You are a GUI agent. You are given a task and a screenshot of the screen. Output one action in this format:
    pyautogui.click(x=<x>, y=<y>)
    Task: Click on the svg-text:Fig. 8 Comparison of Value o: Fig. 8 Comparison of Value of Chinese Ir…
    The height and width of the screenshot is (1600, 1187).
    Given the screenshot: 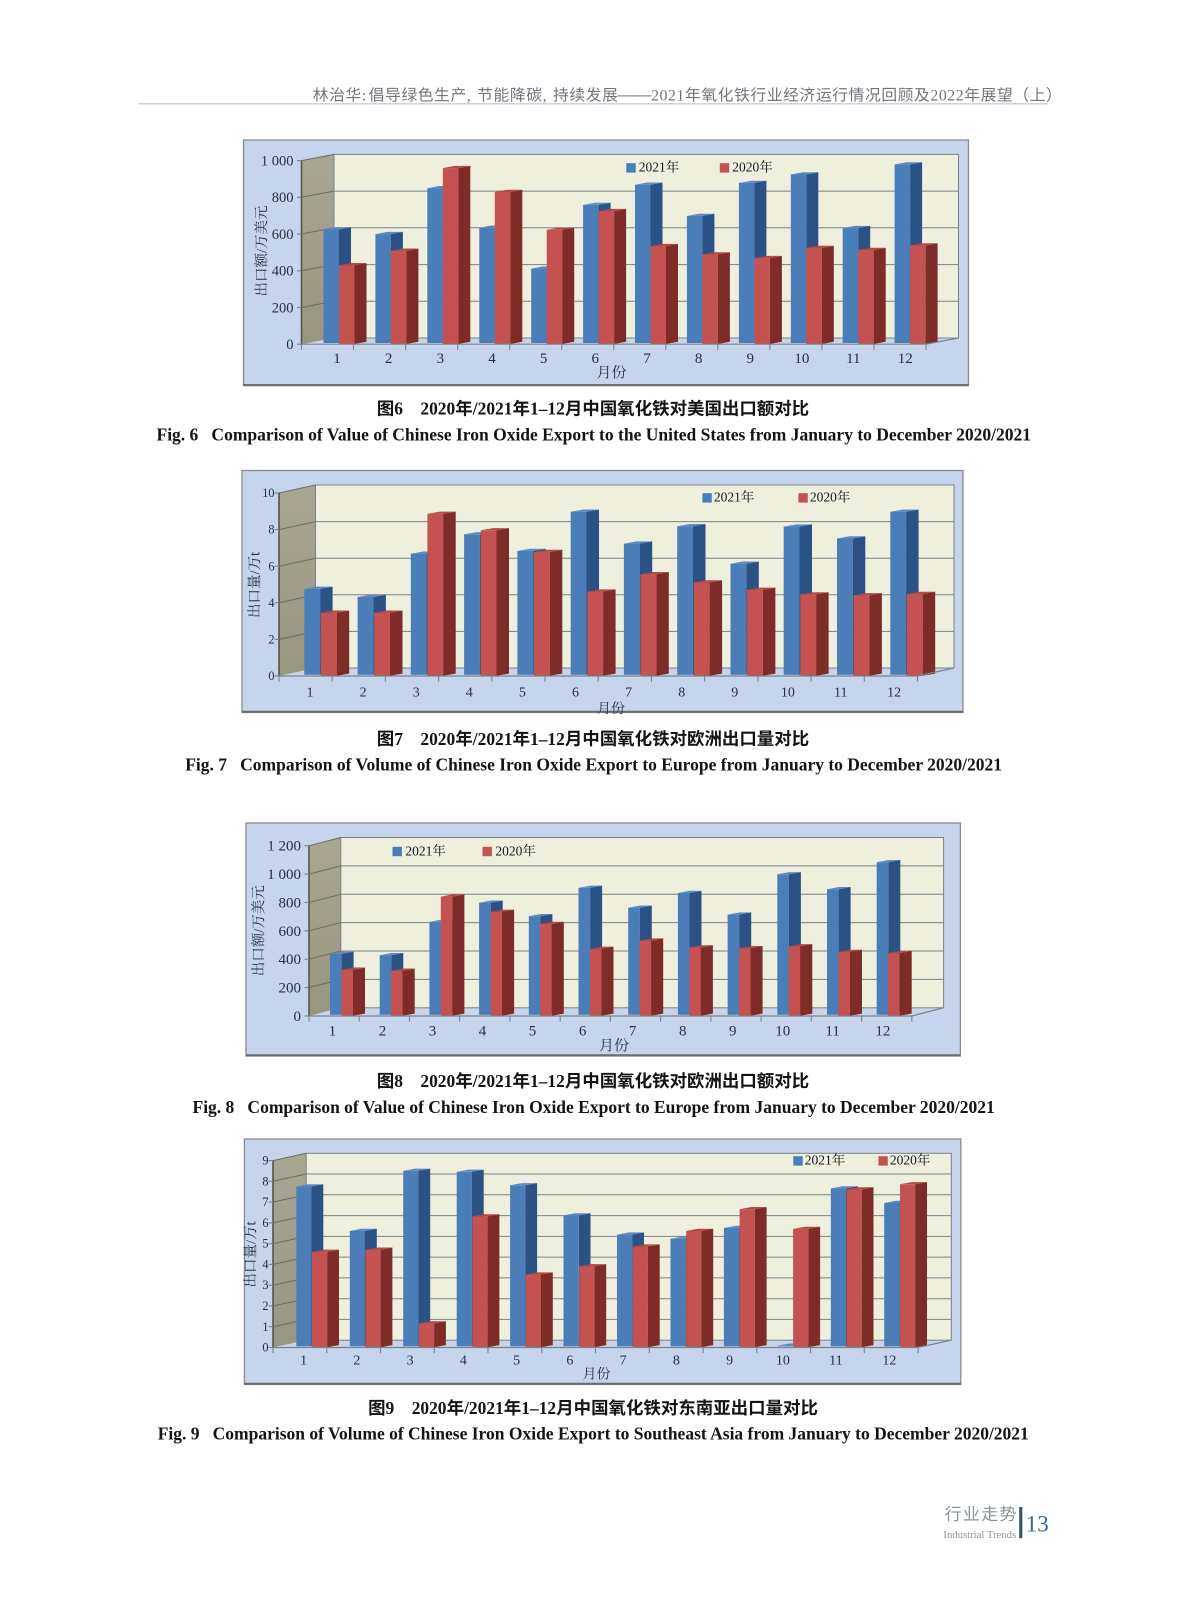 What is the action you would take?
    pyautogui.click(x=594, y=1107)
    